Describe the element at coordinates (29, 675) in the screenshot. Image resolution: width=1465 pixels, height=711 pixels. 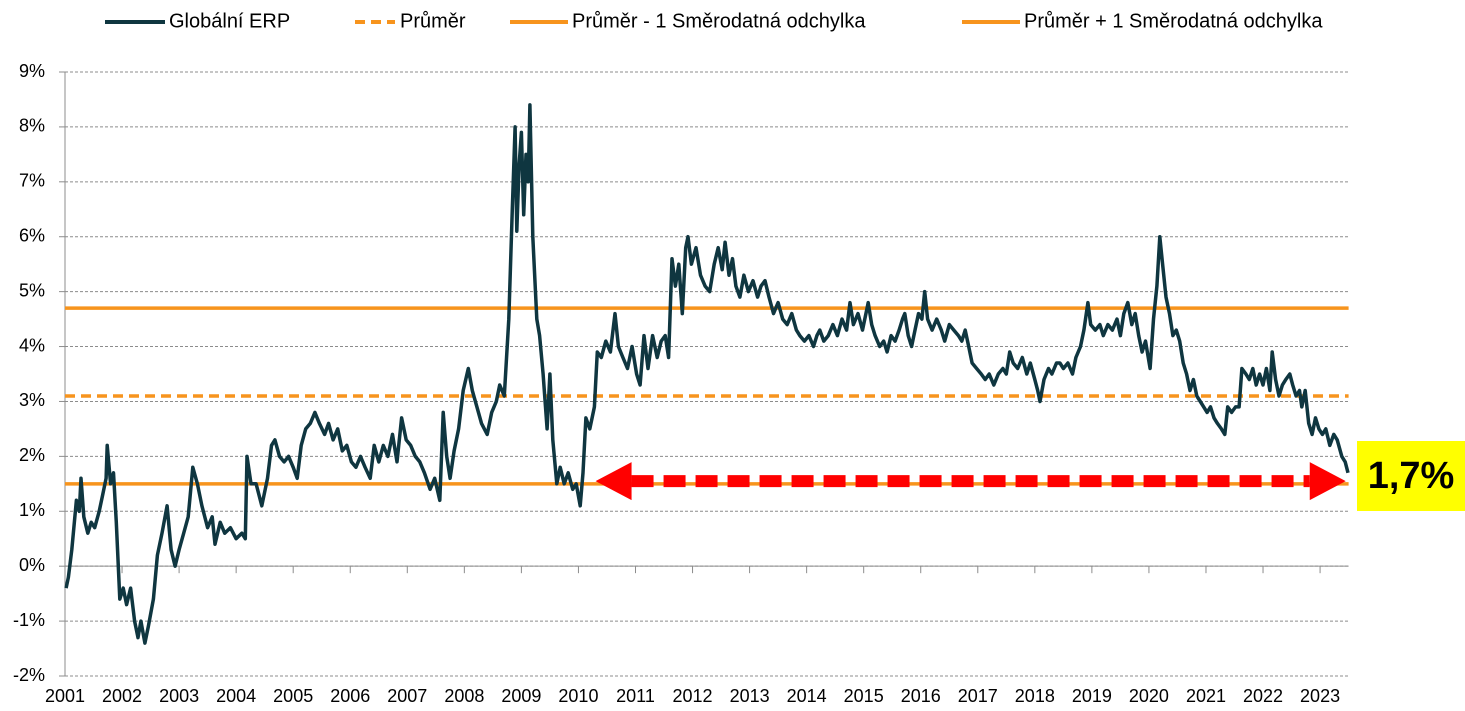
I see `y-tick-label: -2%` at that location.